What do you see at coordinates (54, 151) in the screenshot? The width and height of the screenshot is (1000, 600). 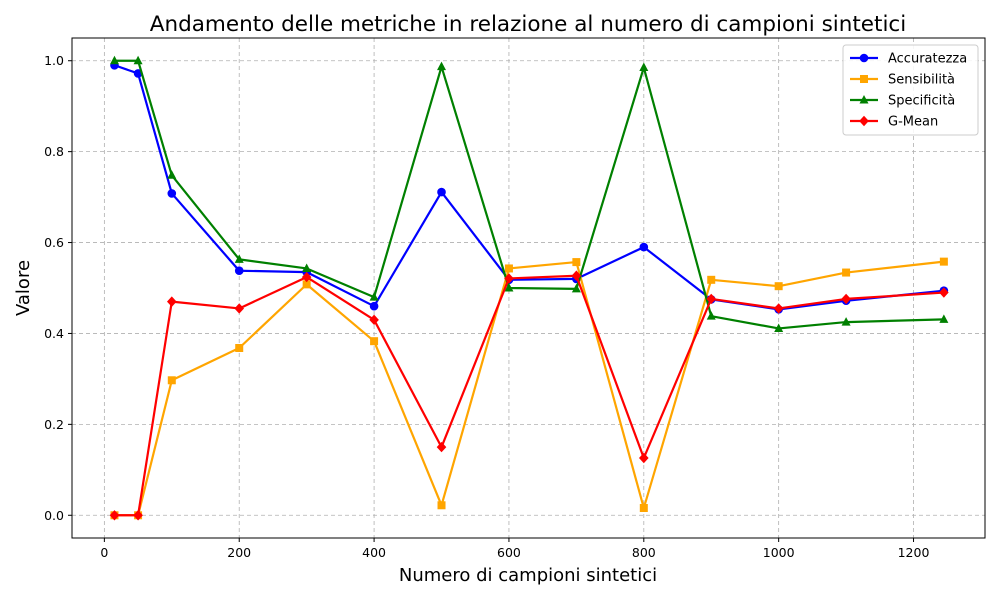 I see `y-tick-label: 0.8` at bounding box center [54, 151].